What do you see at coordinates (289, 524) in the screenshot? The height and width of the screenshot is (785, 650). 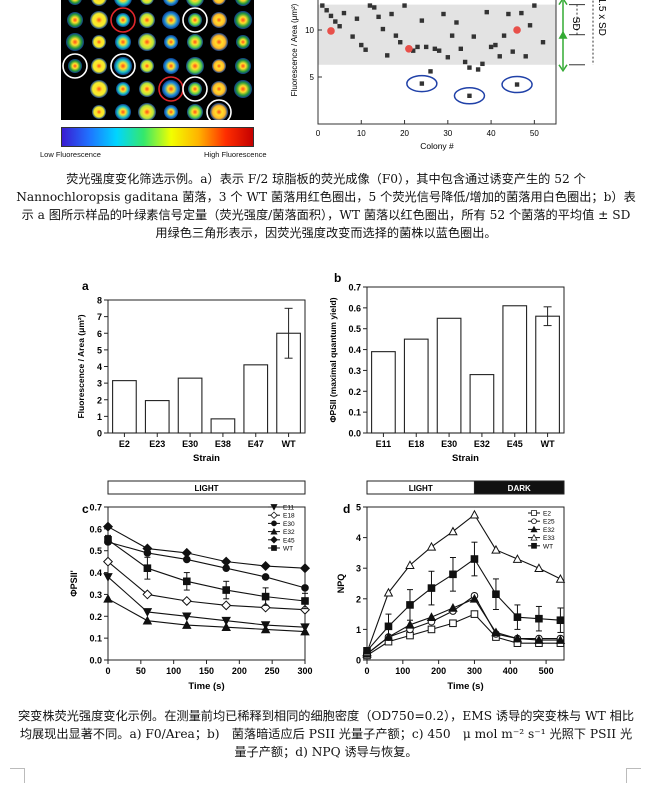 I see `legend-label: E30` at bounding box center [289, 524].